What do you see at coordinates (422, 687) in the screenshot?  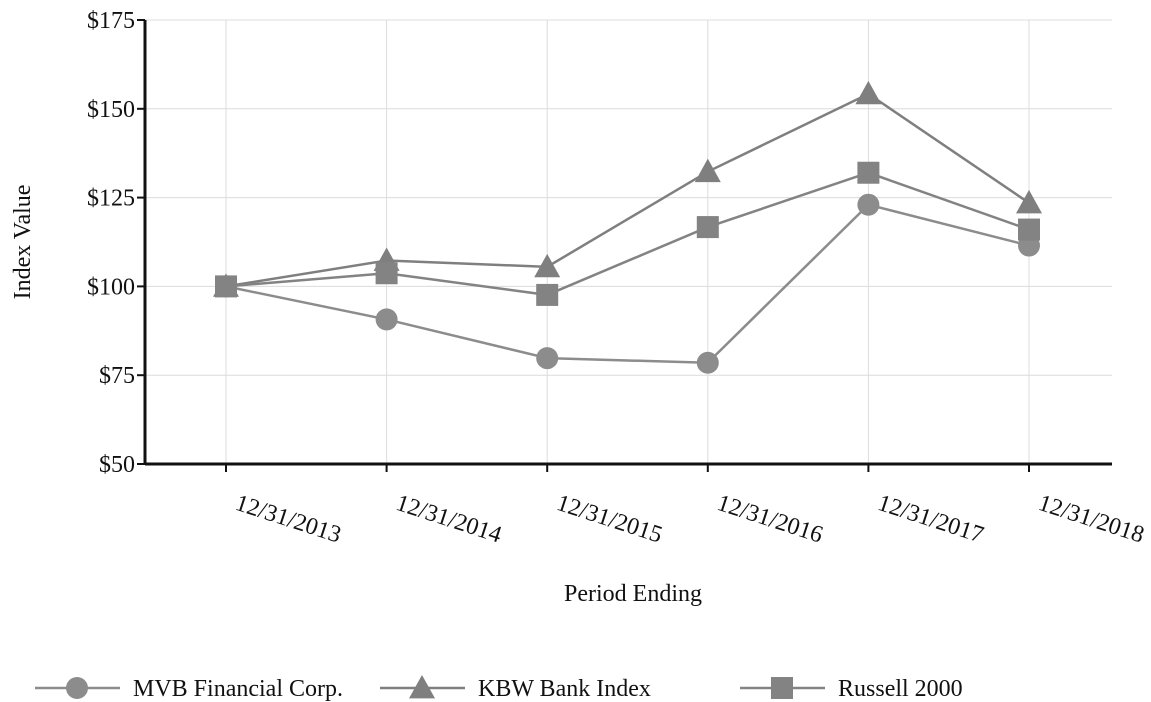 I see `legend-marker-triangle` at bounding box center [422, 687].